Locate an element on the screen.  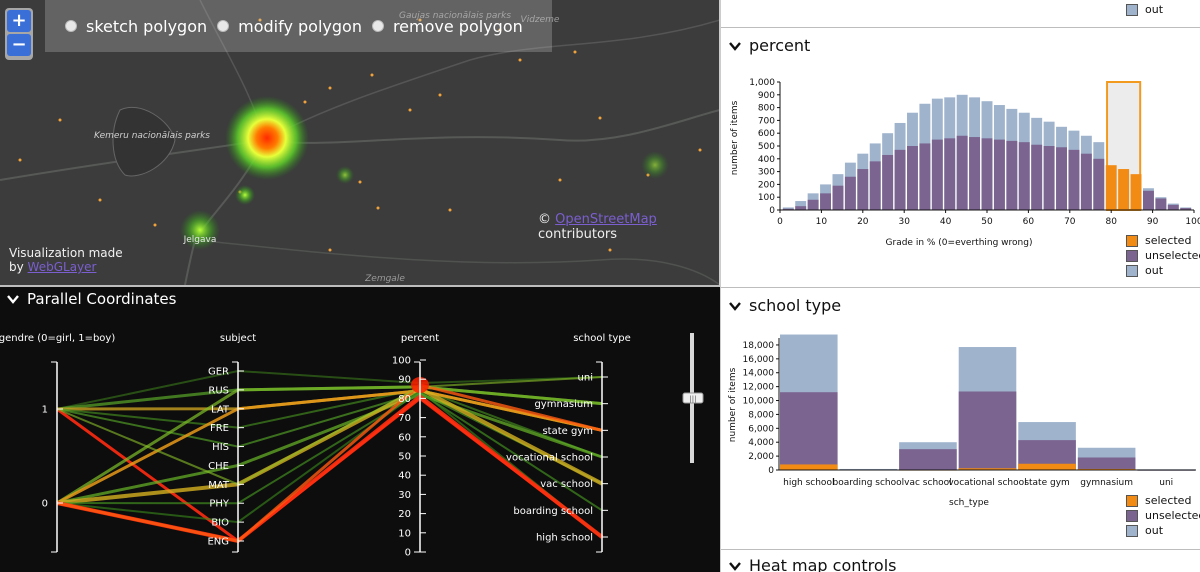
pc-header: Parallel Coordinates is located at coordinates (91, 299).